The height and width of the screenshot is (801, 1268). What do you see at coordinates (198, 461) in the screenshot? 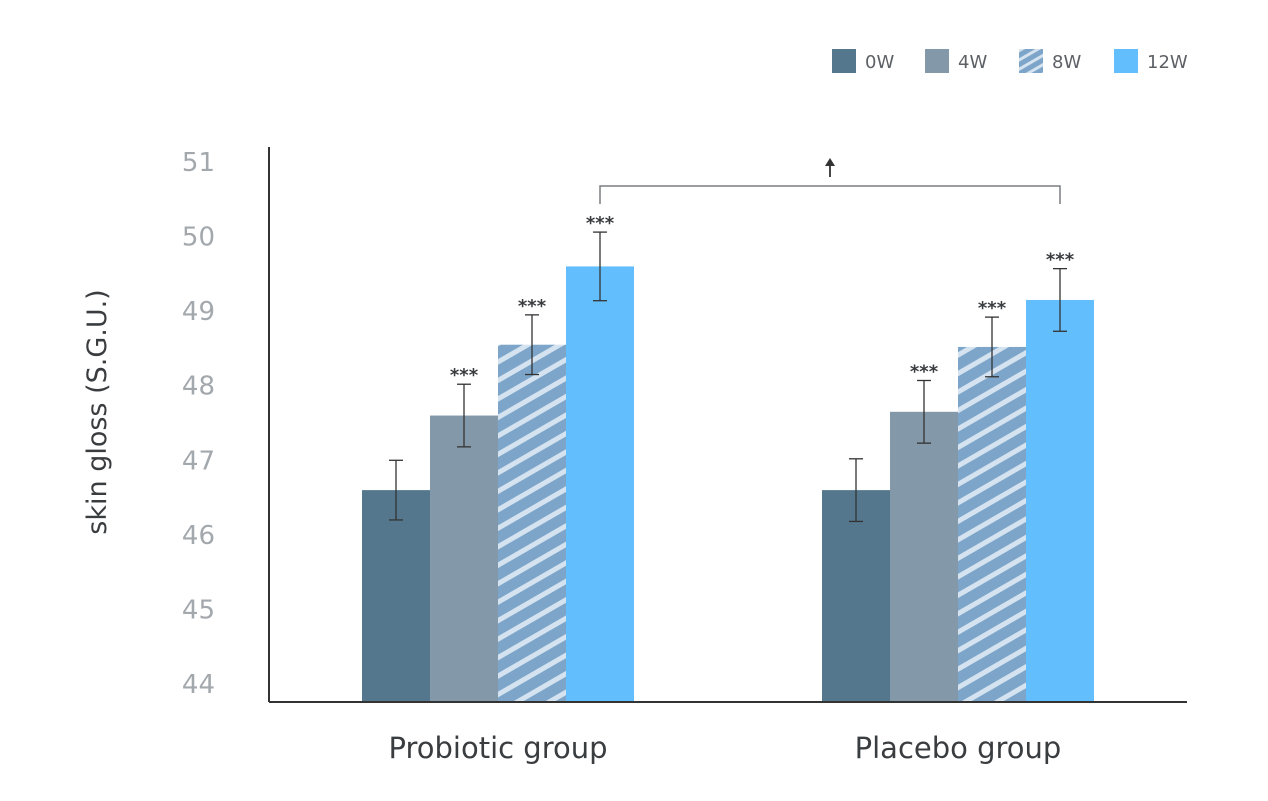
I see `y-tick-label: 47` at bounding box center [198, 461].